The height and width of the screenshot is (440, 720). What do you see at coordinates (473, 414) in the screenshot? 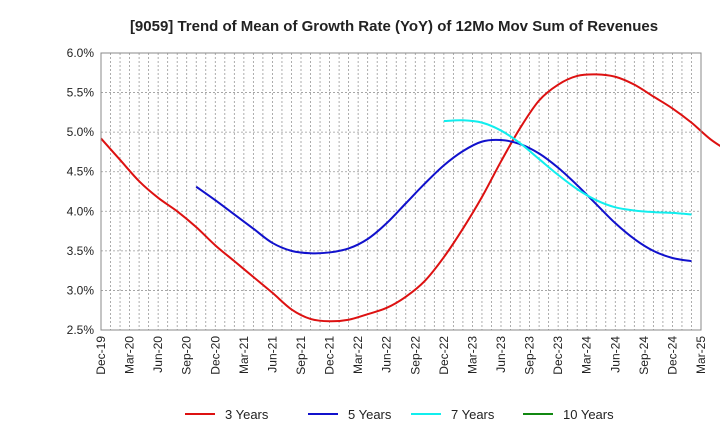
I see `legend-label-7-years: 7 Years` at bounding box center [473, 414].